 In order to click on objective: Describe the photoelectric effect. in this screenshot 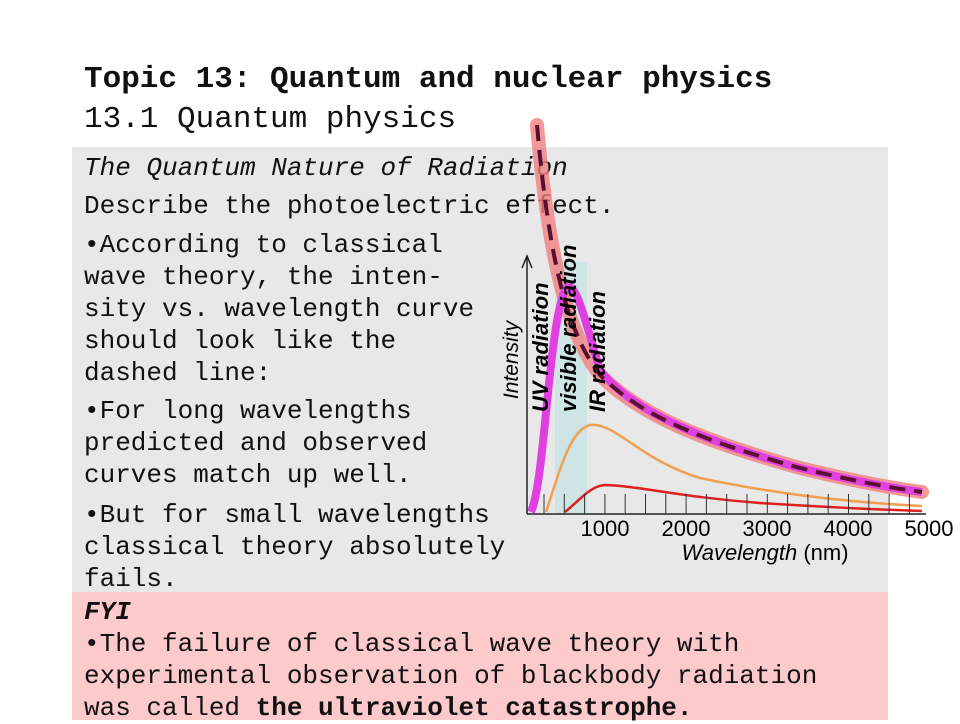, I will do `click(349, 206)`.